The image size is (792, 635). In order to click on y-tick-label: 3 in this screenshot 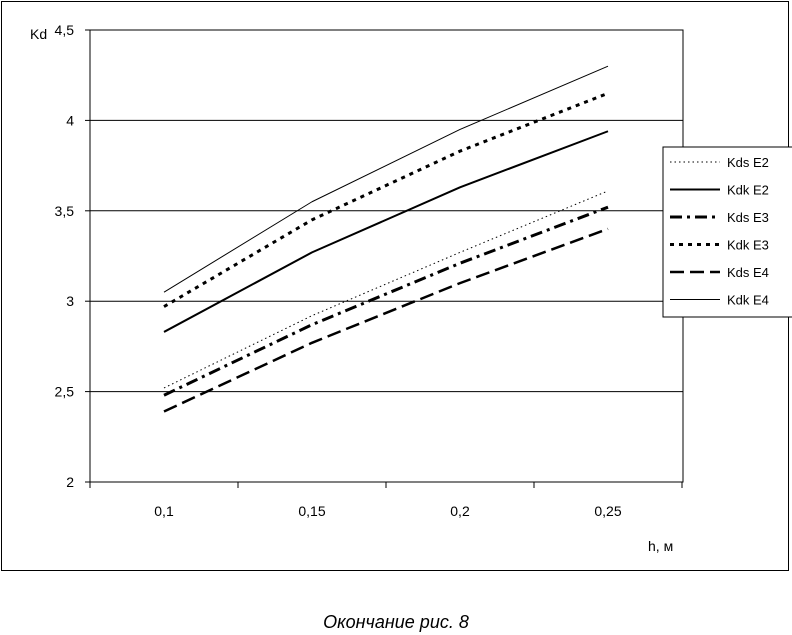, I will do `click(70, 301)`.